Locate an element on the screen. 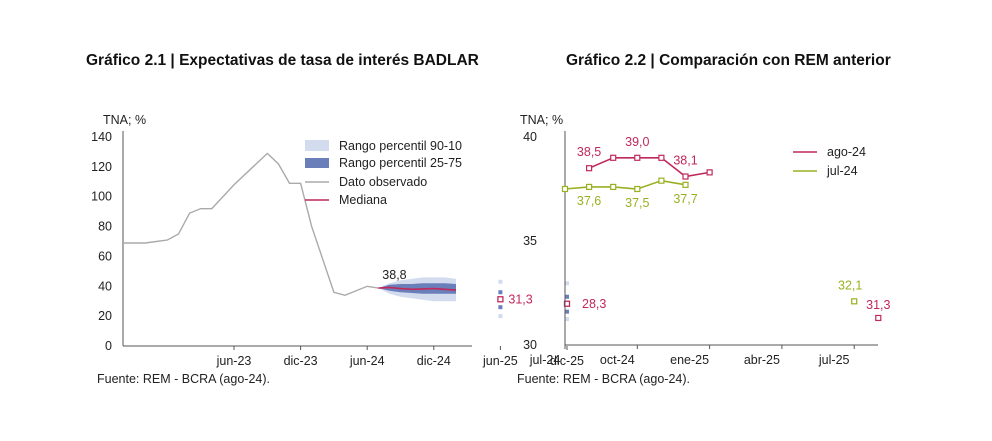 This screenshot has height=441, width=992. chart1-source: Fuente: REM - BCRA (ago-24). is located at coordinates (183, 379).